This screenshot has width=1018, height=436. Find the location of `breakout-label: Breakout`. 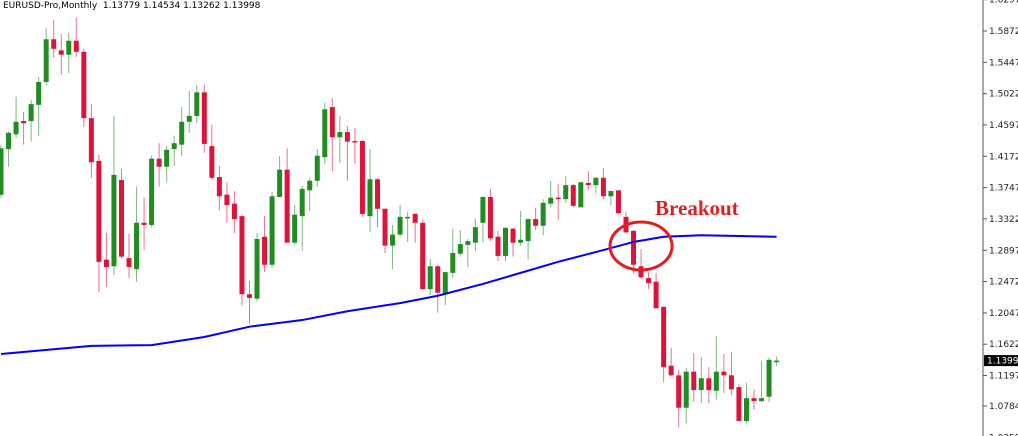

breakout-label: Breakout is located at coordinates (697, 208).